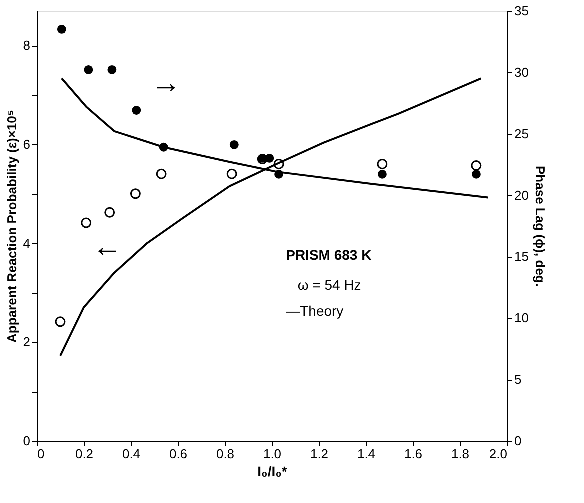  What do you see at coordinates (131, 454) in the screenshot?
I see `x-tick-label: 0.4` at bounding box center [131, 454].